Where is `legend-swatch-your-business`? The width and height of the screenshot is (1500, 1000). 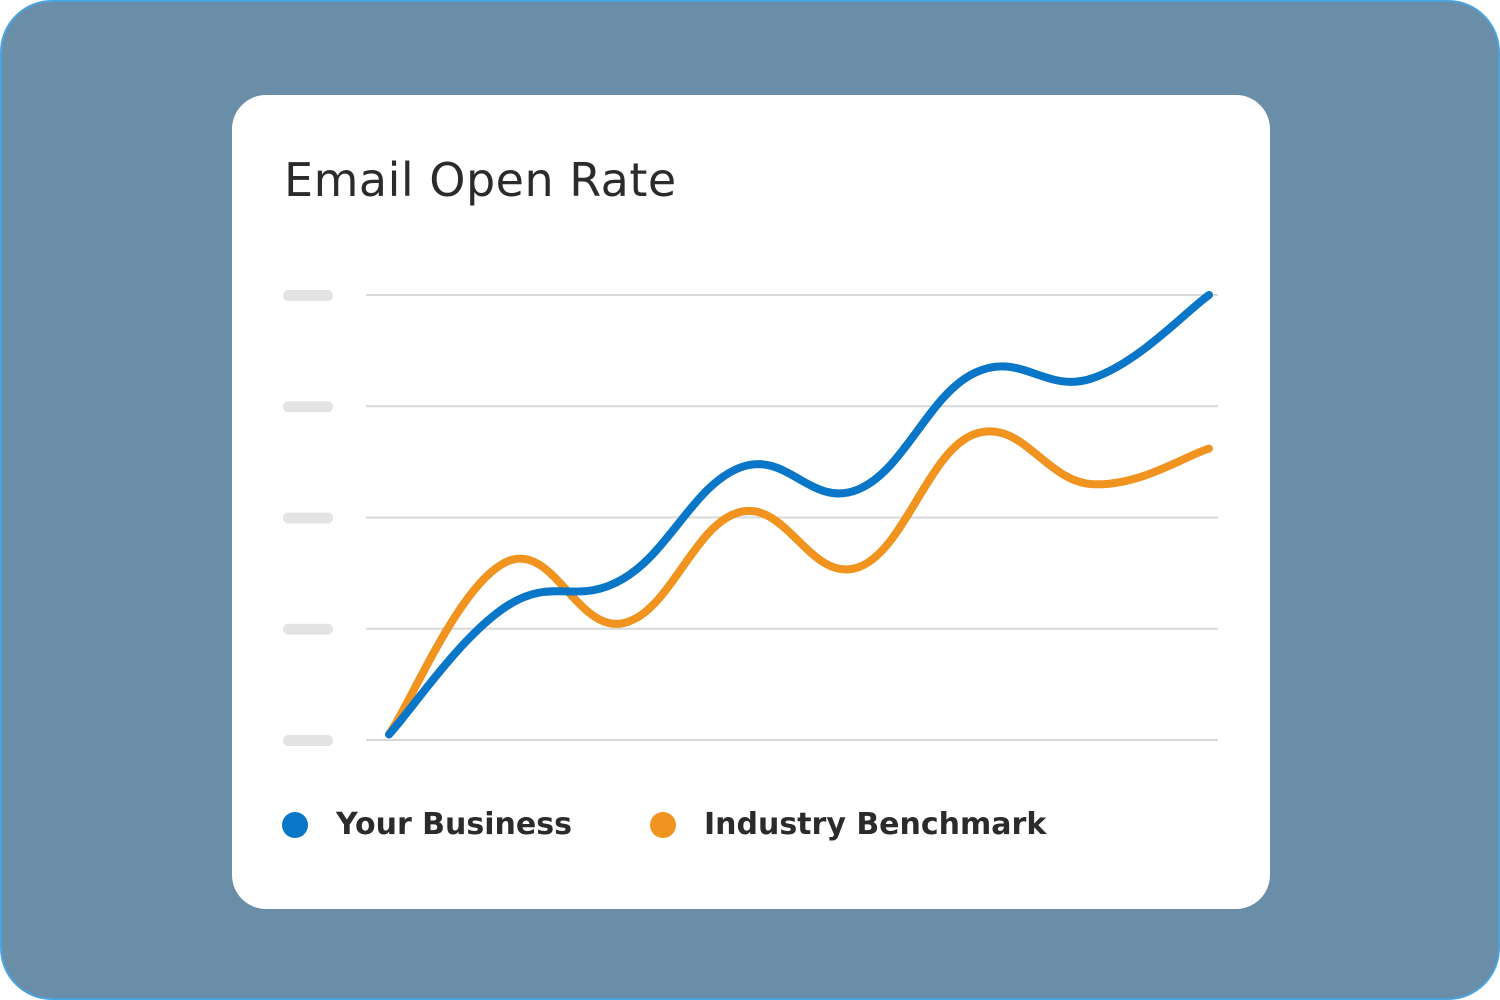
legend-swatch-your-business is located at coordinates (295, 824).